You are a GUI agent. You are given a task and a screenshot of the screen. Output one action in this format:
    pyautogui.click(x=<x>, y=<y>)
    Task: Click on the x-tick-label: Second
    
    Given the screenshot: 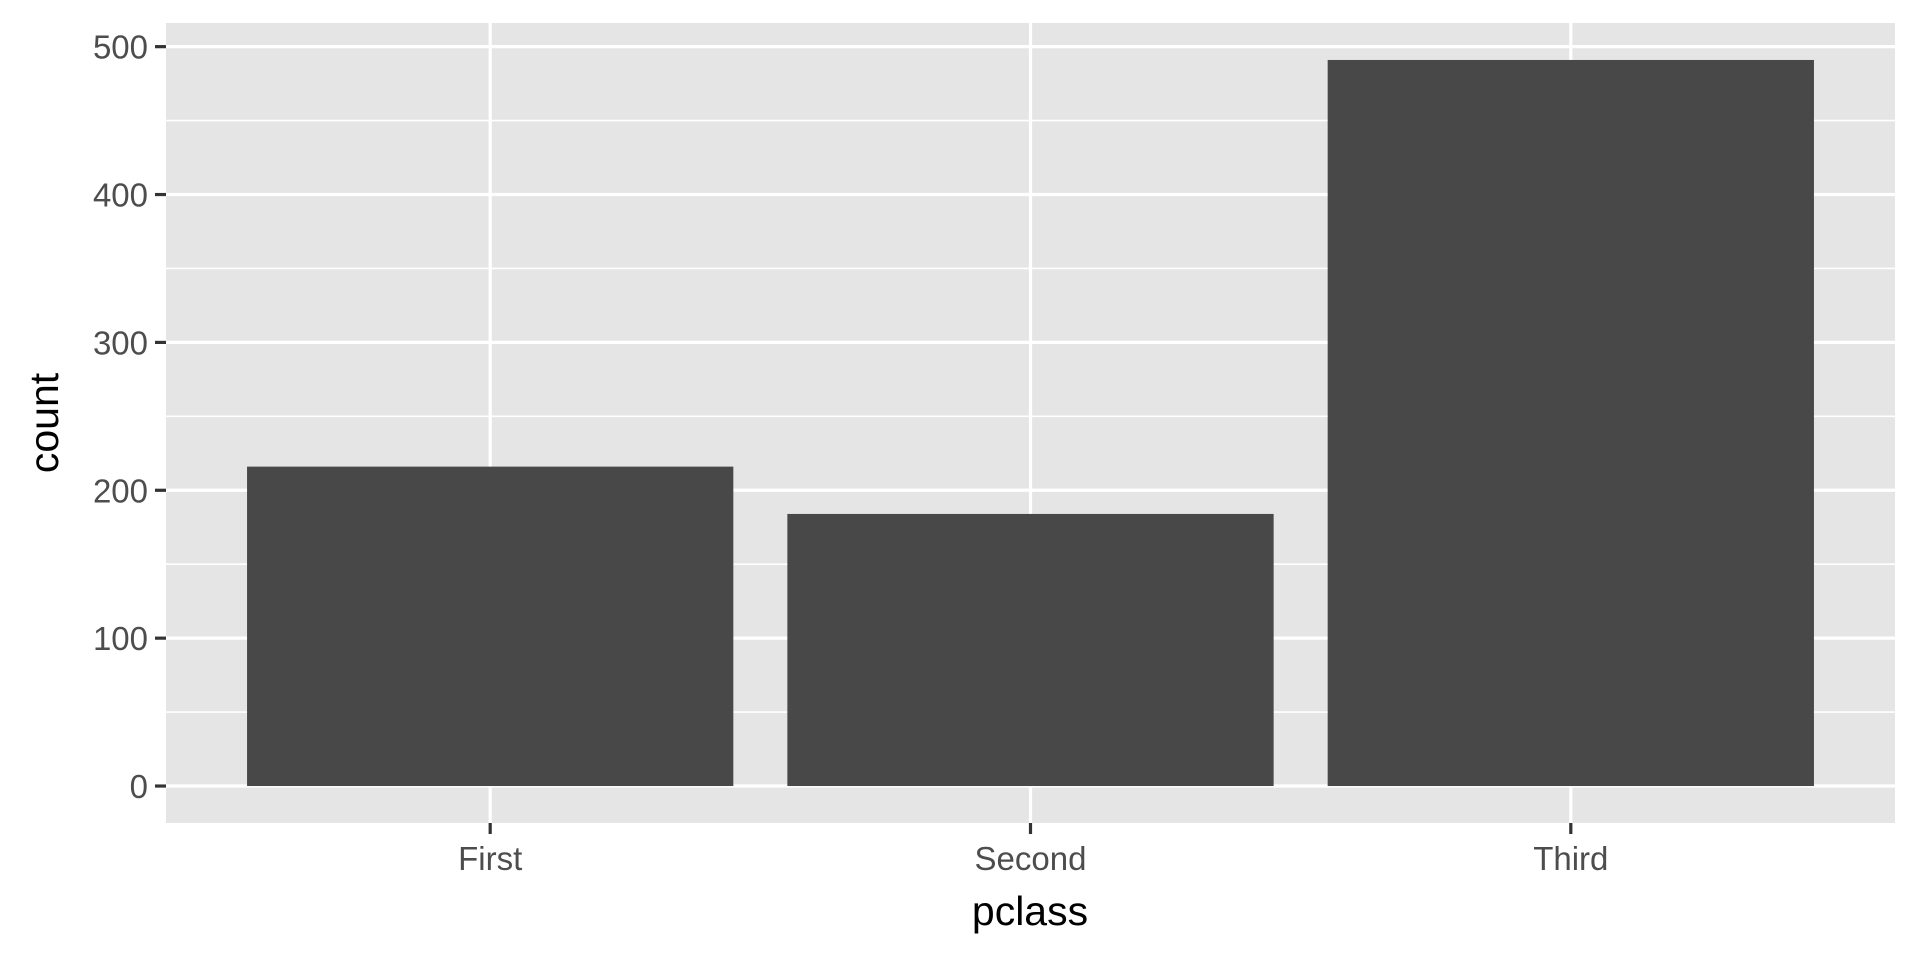 What is the action you would take?
    pyautogui.click(x=1031, y=858)
    